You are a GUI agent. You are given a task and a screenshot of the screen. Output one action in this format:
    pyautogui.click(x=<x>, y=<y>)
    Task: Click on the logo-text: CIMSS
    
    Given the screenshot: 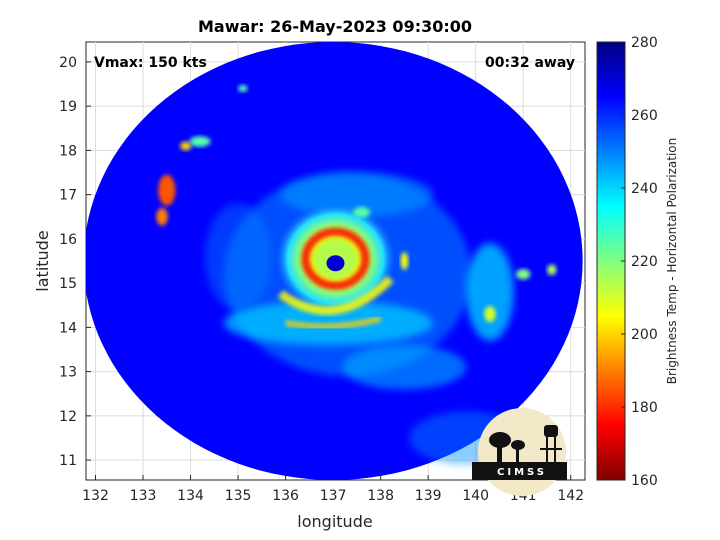 What is the action you would take?
    pyautogui.click(x=522, y=472)
    